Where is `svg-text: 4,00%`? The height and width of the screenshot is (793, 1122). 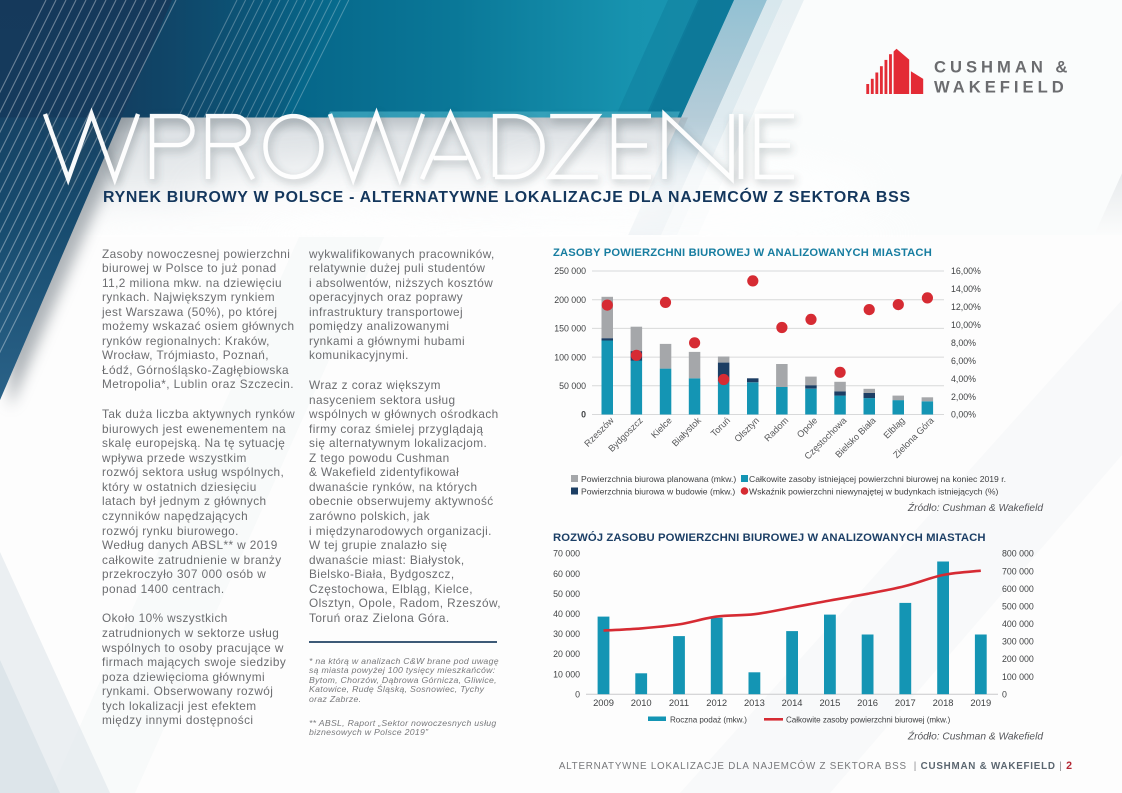
svg-text: 4,00% is located at coordinates (963, 379).